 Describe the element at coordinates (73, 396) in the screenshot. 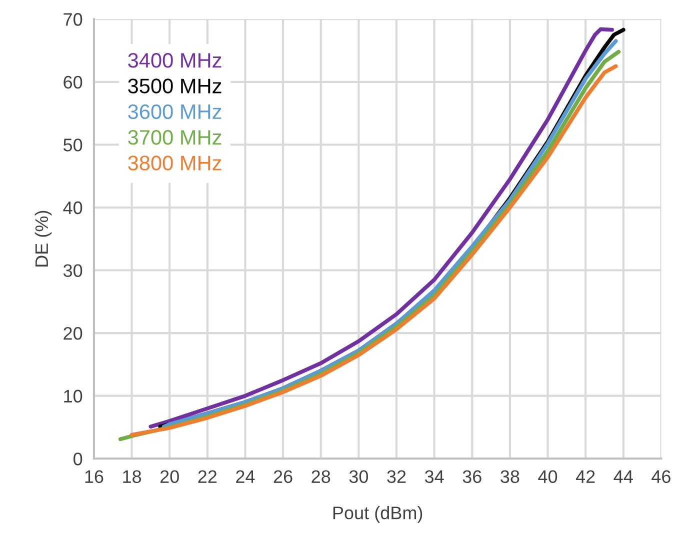

I see `y-tick-label: 10` at that location.